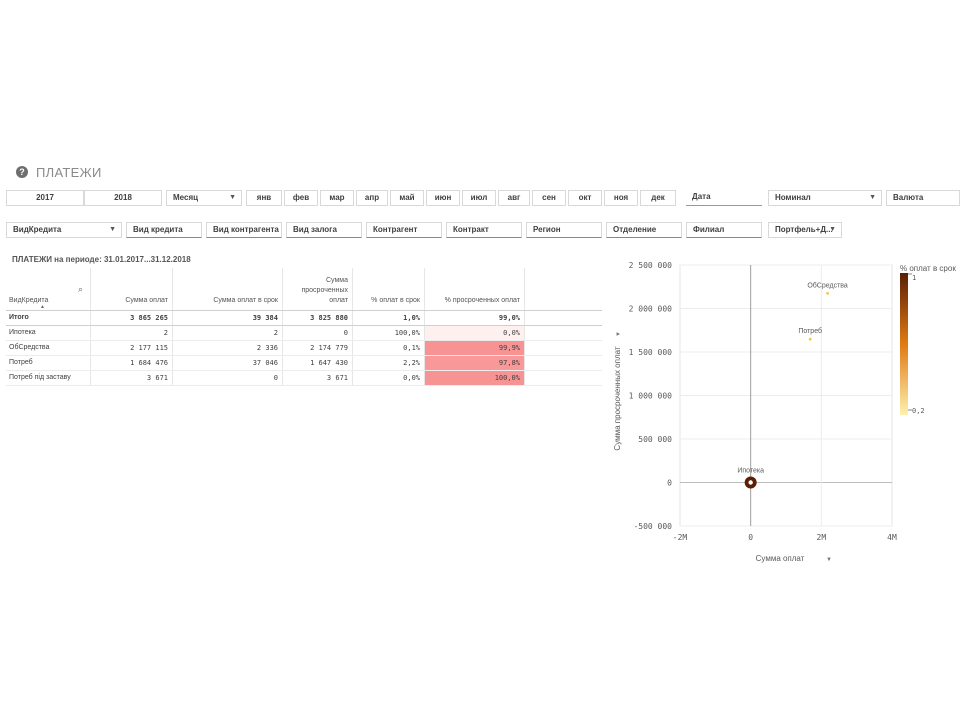 The height and width of the screenshot is (720, 960). What do you see at coordinates (315, 229) in the screenshot?
I see `dimension-filter-label: Вид залога` at bounding box center [315, 229].